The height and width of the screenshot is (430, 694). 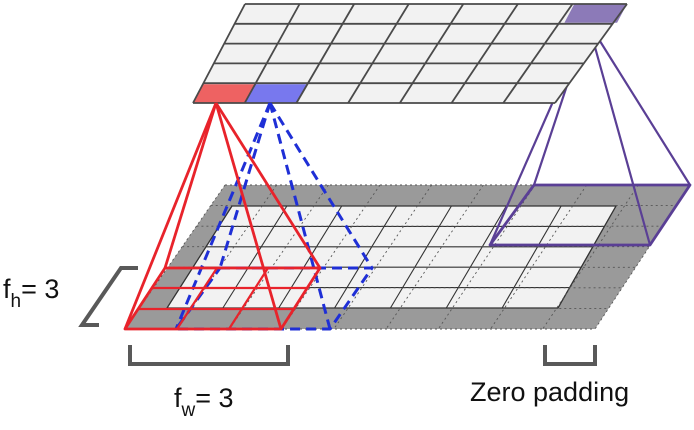 I want to click on filter-height-label: fh= 3, so click(x=31, y=293).